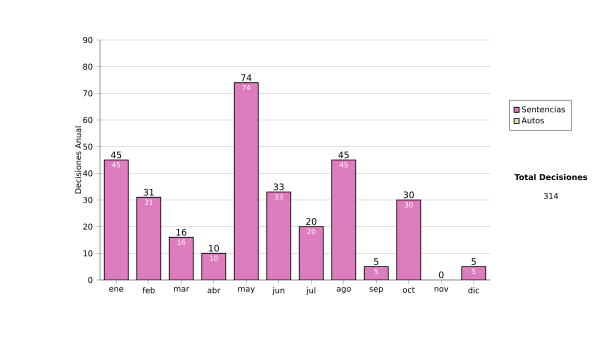  Describe the element at coordinates (246, 290) in the screenshot. I see `x-tick-label: may` at that location.